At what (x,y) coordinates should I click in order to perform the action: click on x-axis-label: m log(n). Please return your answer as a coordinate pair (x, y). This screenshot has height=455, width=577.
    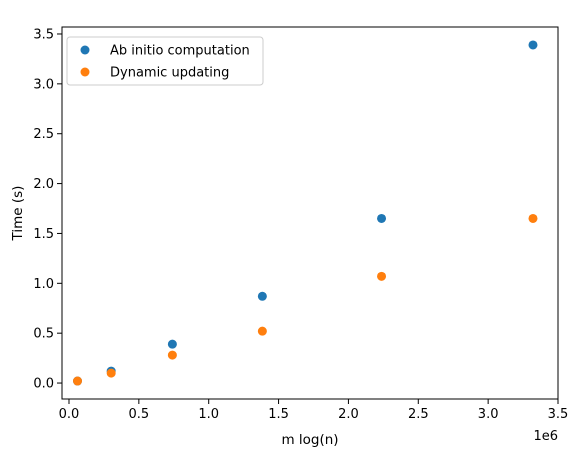
    Looking at the image, I should click on (309, 440).